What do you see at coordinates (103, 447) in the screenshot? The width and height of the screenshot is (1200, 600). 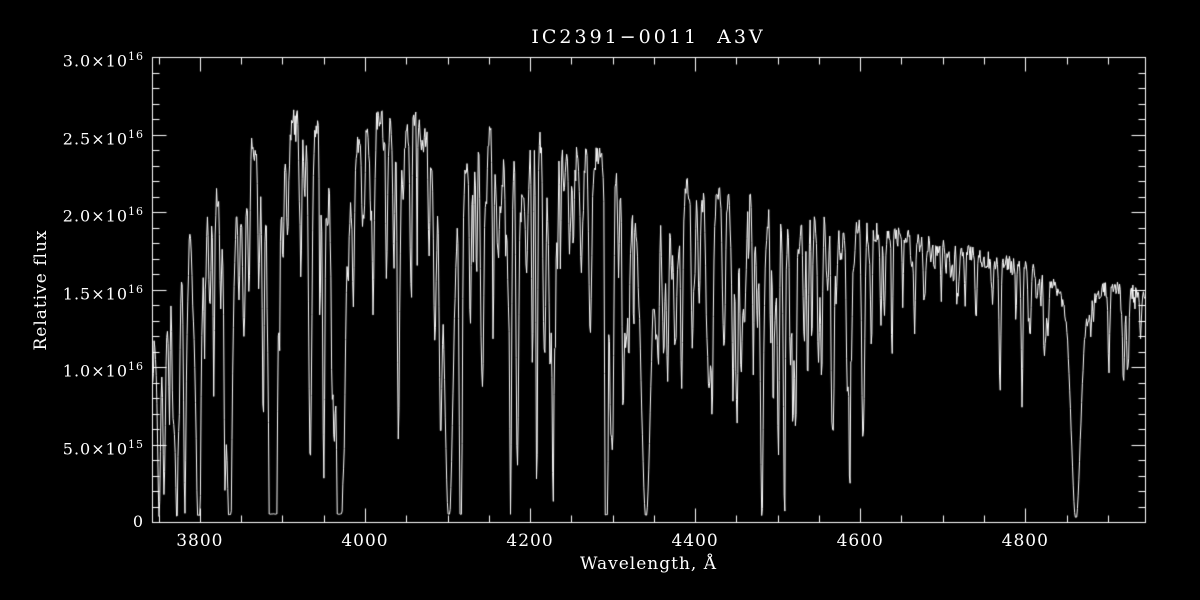 I see `y-tick-label: 5.0×10¹⁵` at bounding box center [103, 447].